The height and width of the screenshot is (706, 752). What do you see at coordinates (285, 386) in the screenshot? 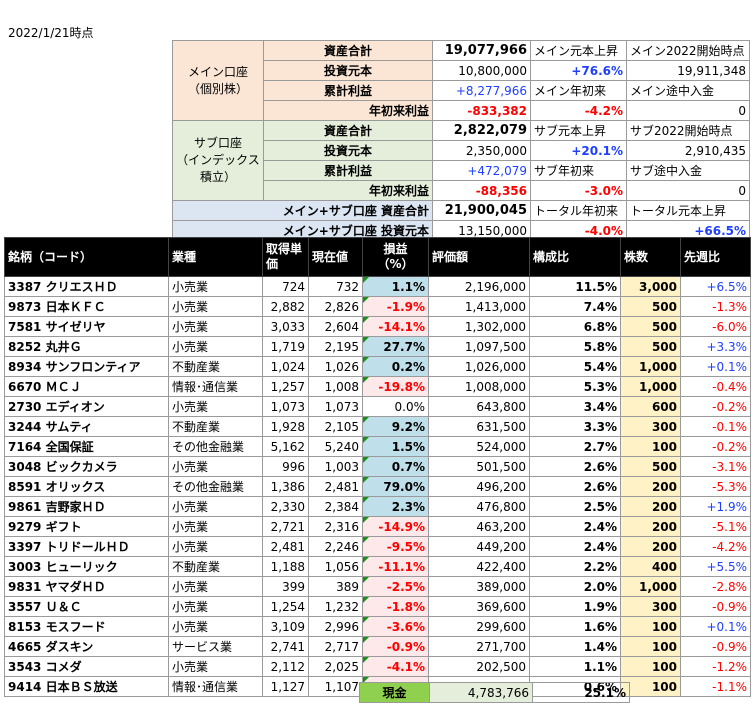
I see `holding-cost: 1,257` at bounding box center [285, 386].